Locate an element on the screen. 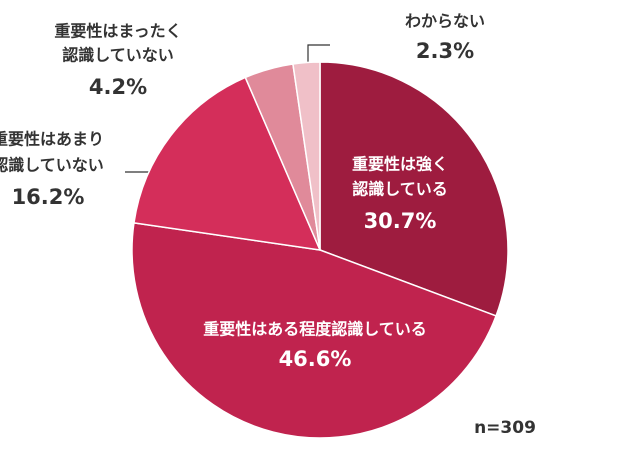 This screenshot has height=452, width=640. slice-label: 重要性はあまり is located at coordinates (52, 139).